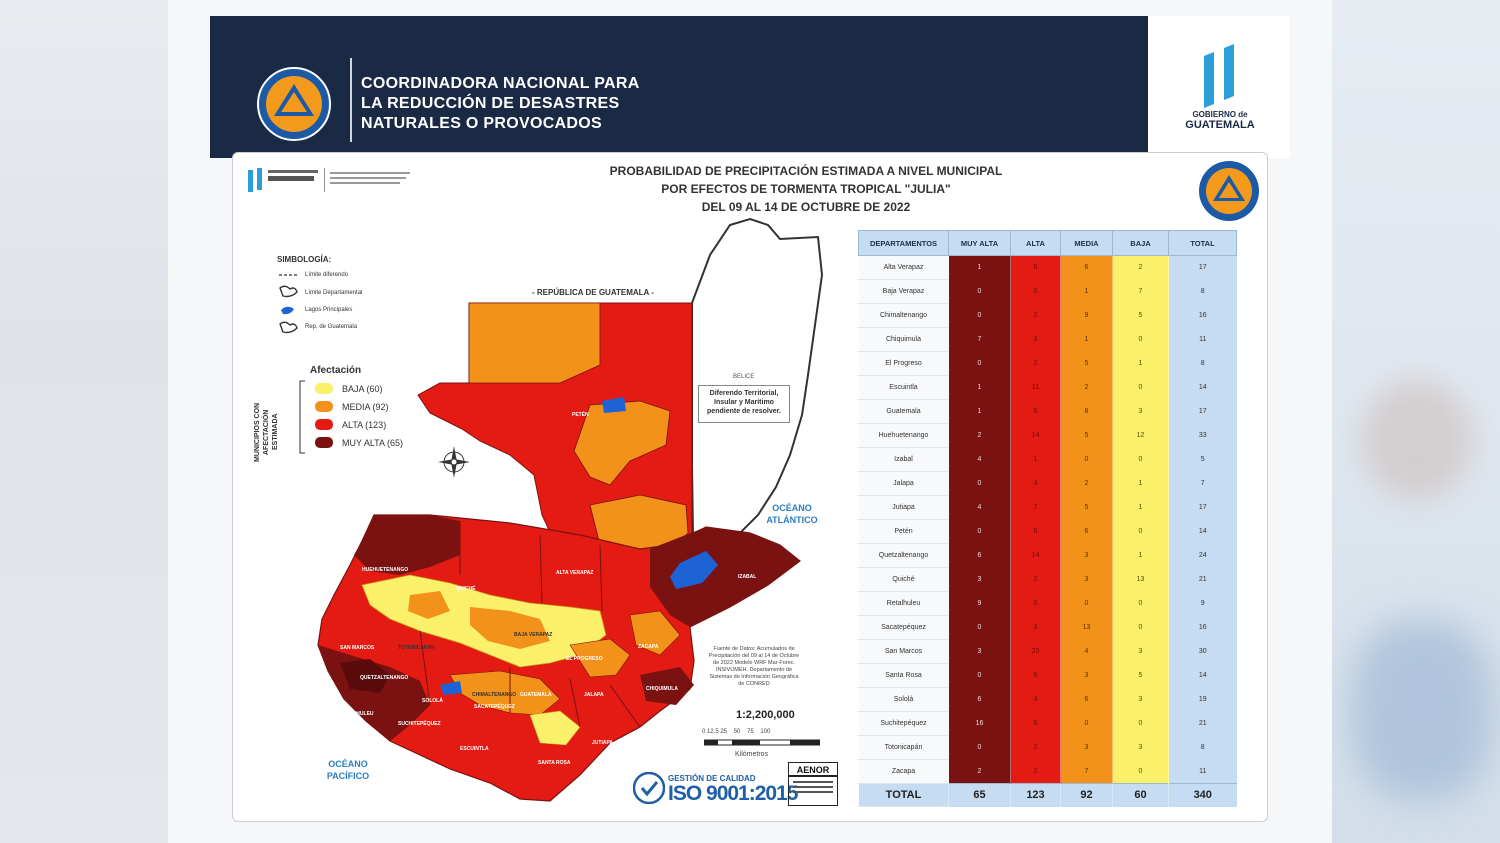  I want to click on simbologia-item: Lagos Principales, so click(329, 310).